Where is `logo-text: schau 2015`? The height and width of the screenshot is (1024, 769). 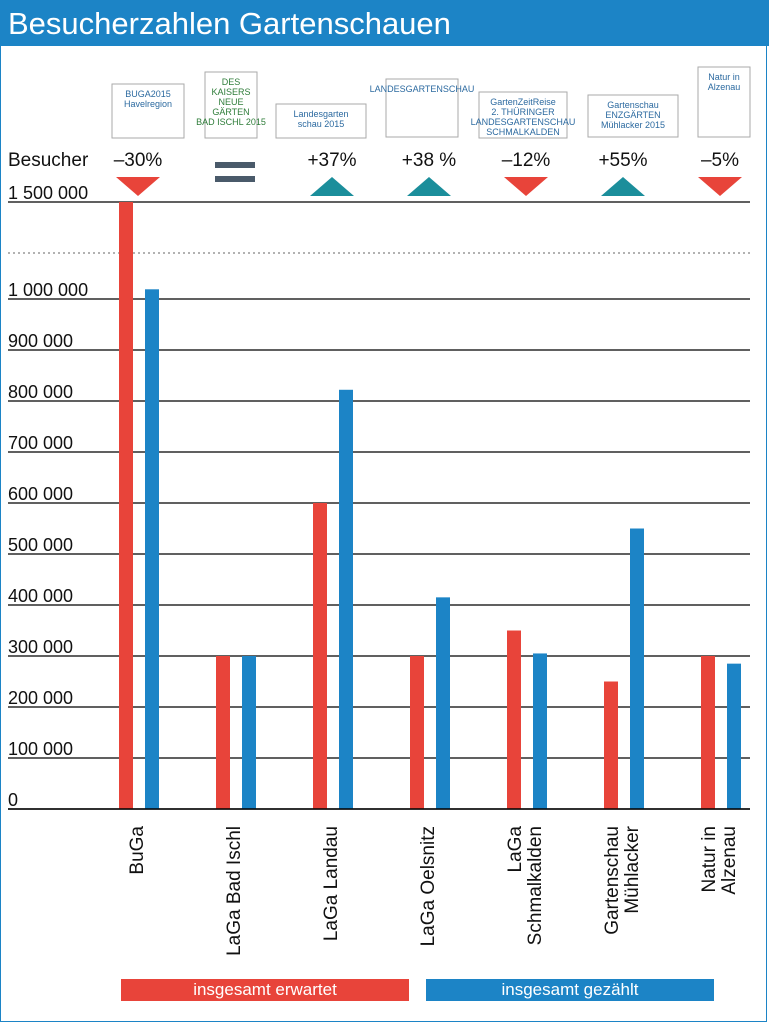 logo-text: schau 2015 is located at coordinates (321, 124).